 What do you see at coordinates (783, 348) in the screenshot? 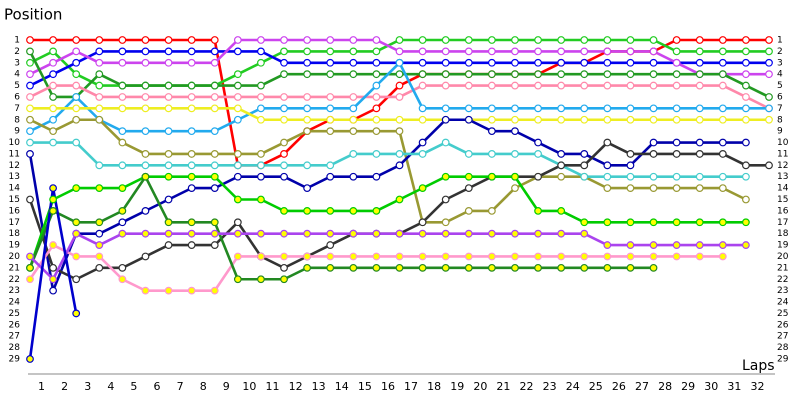
I see `y-tick-label-right: 28` at bounding box center [783, 348].